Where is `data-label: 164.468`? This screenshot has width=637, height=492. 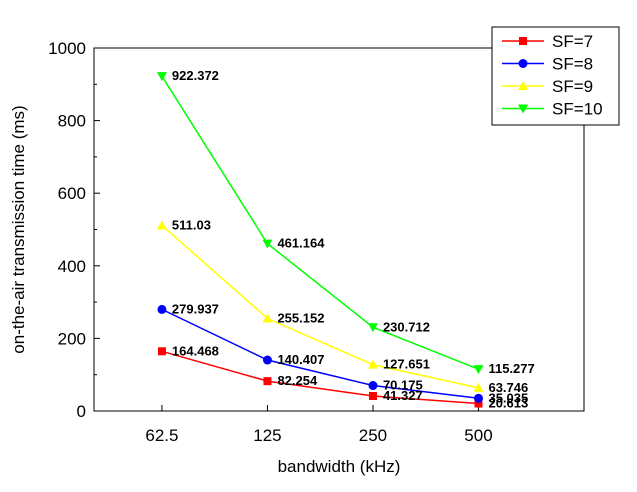
data-label: 164.468 is located at coordinates (195, 350).